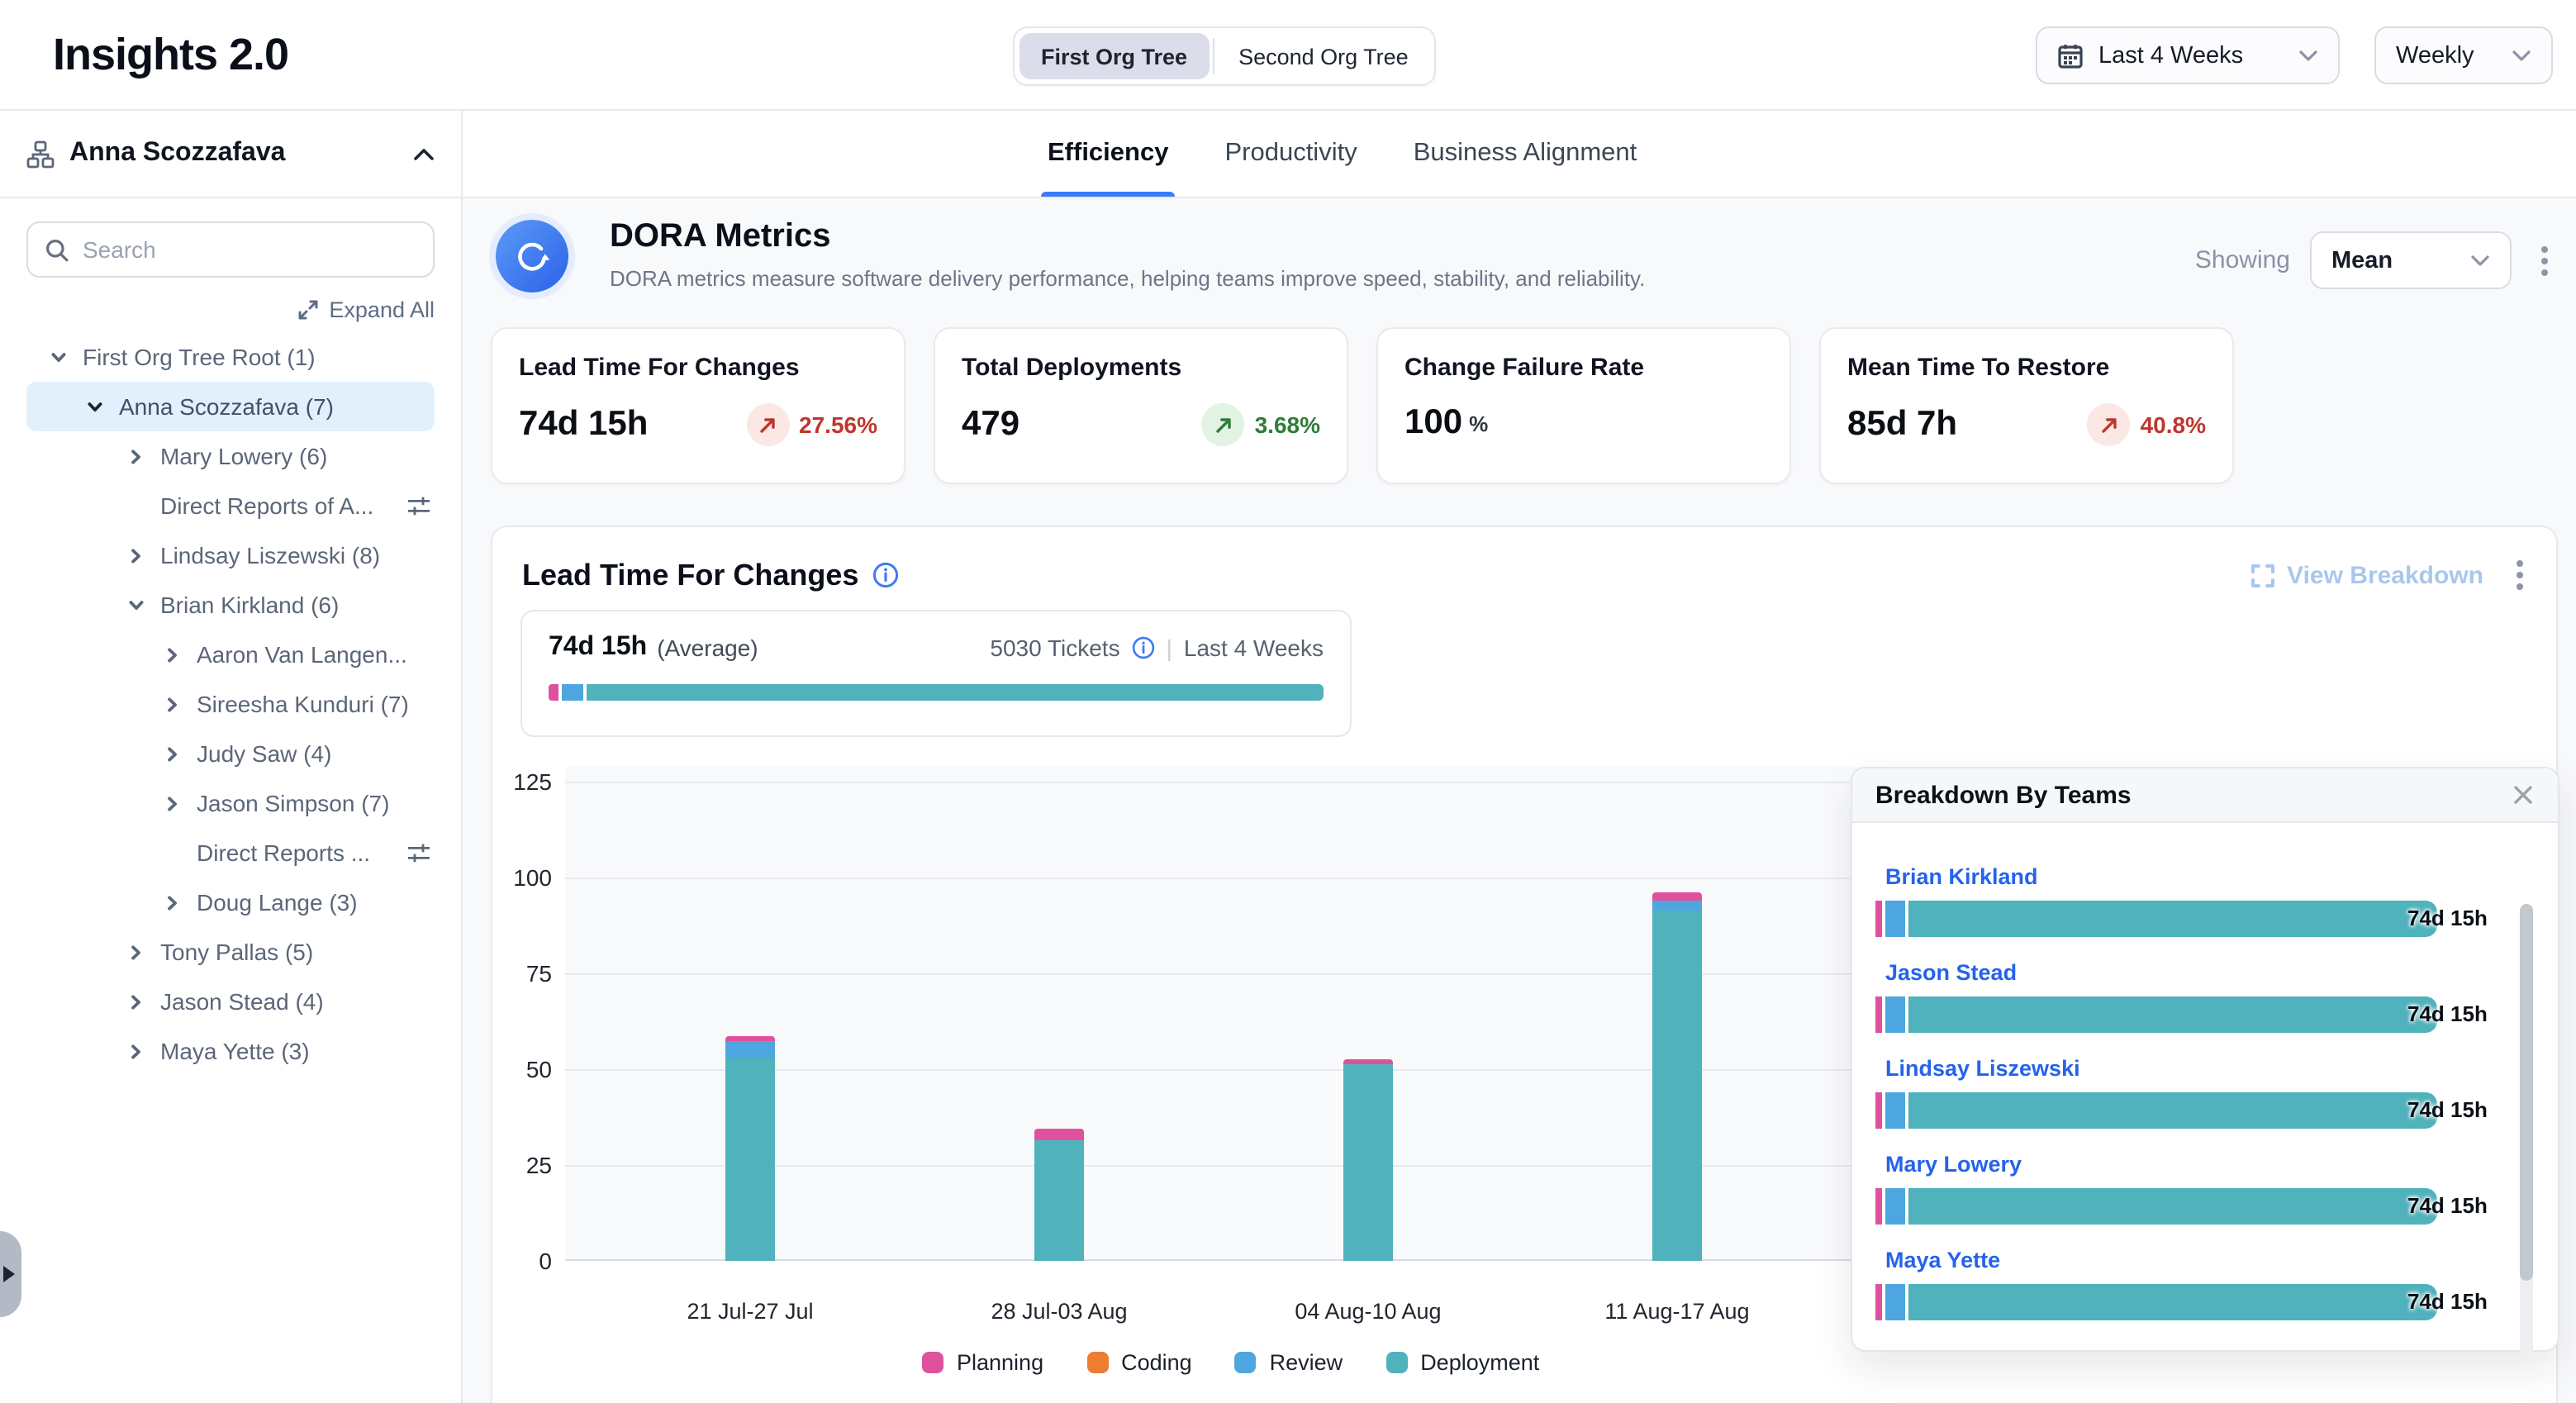 The image size is (2576, 1403). I want to click on breakdown-panel-header: Breakdown By Teams, so click(2205, 795).